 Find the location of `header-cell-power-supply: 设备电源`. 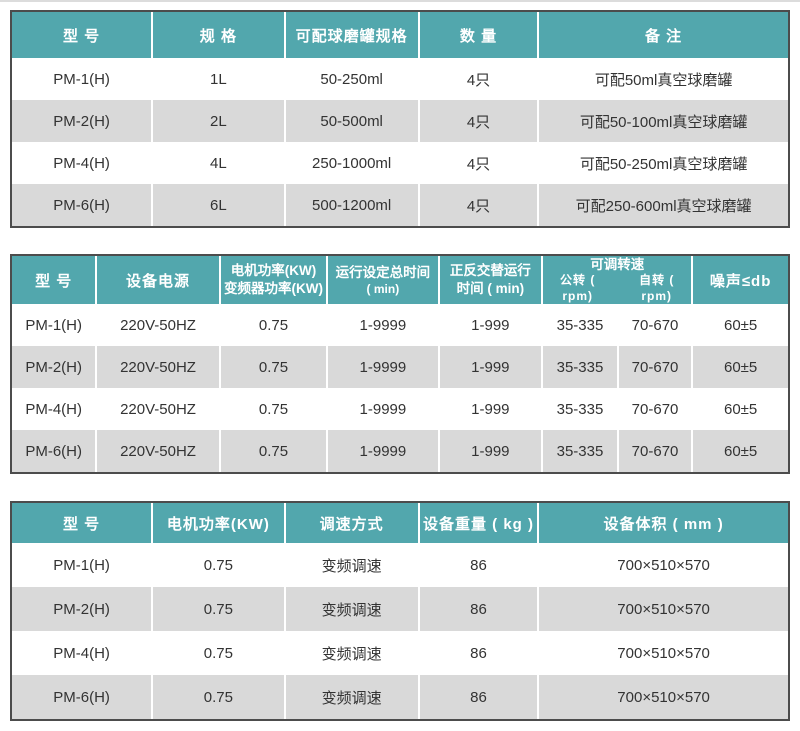

header-cell-power-supply: 设备电源 is located at coordinates (159, 280).